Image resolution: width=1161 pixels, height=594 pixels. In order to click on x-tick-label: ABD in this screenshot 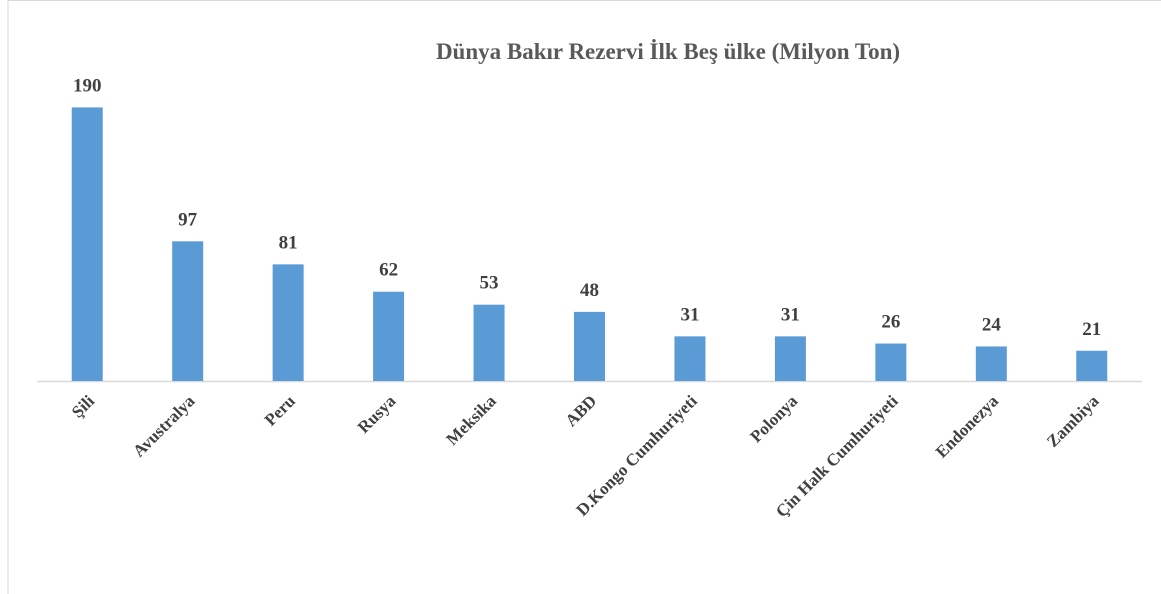, I will do `click(581, 410)`.